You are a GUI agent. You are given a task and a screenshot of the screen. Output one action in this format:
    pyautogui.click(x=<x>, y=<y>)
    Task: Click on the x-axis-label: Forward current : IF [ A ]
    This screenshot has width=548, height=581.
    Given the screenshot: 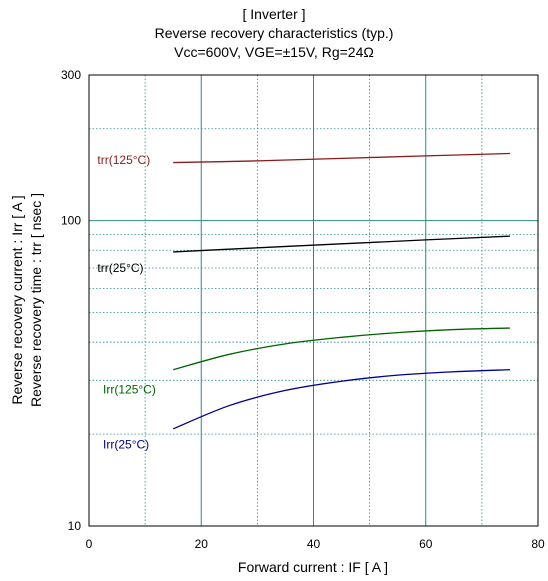 What is the action you would take?
    pyautogui.click(x=313, y=567)
    